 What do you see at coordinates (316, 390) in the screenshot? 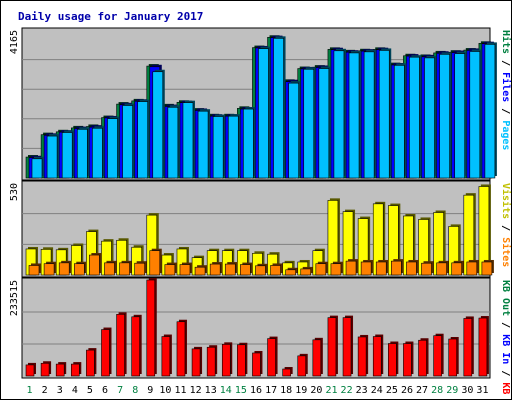
I see `x-tick-label: 20` at bounding box center [316, 390].